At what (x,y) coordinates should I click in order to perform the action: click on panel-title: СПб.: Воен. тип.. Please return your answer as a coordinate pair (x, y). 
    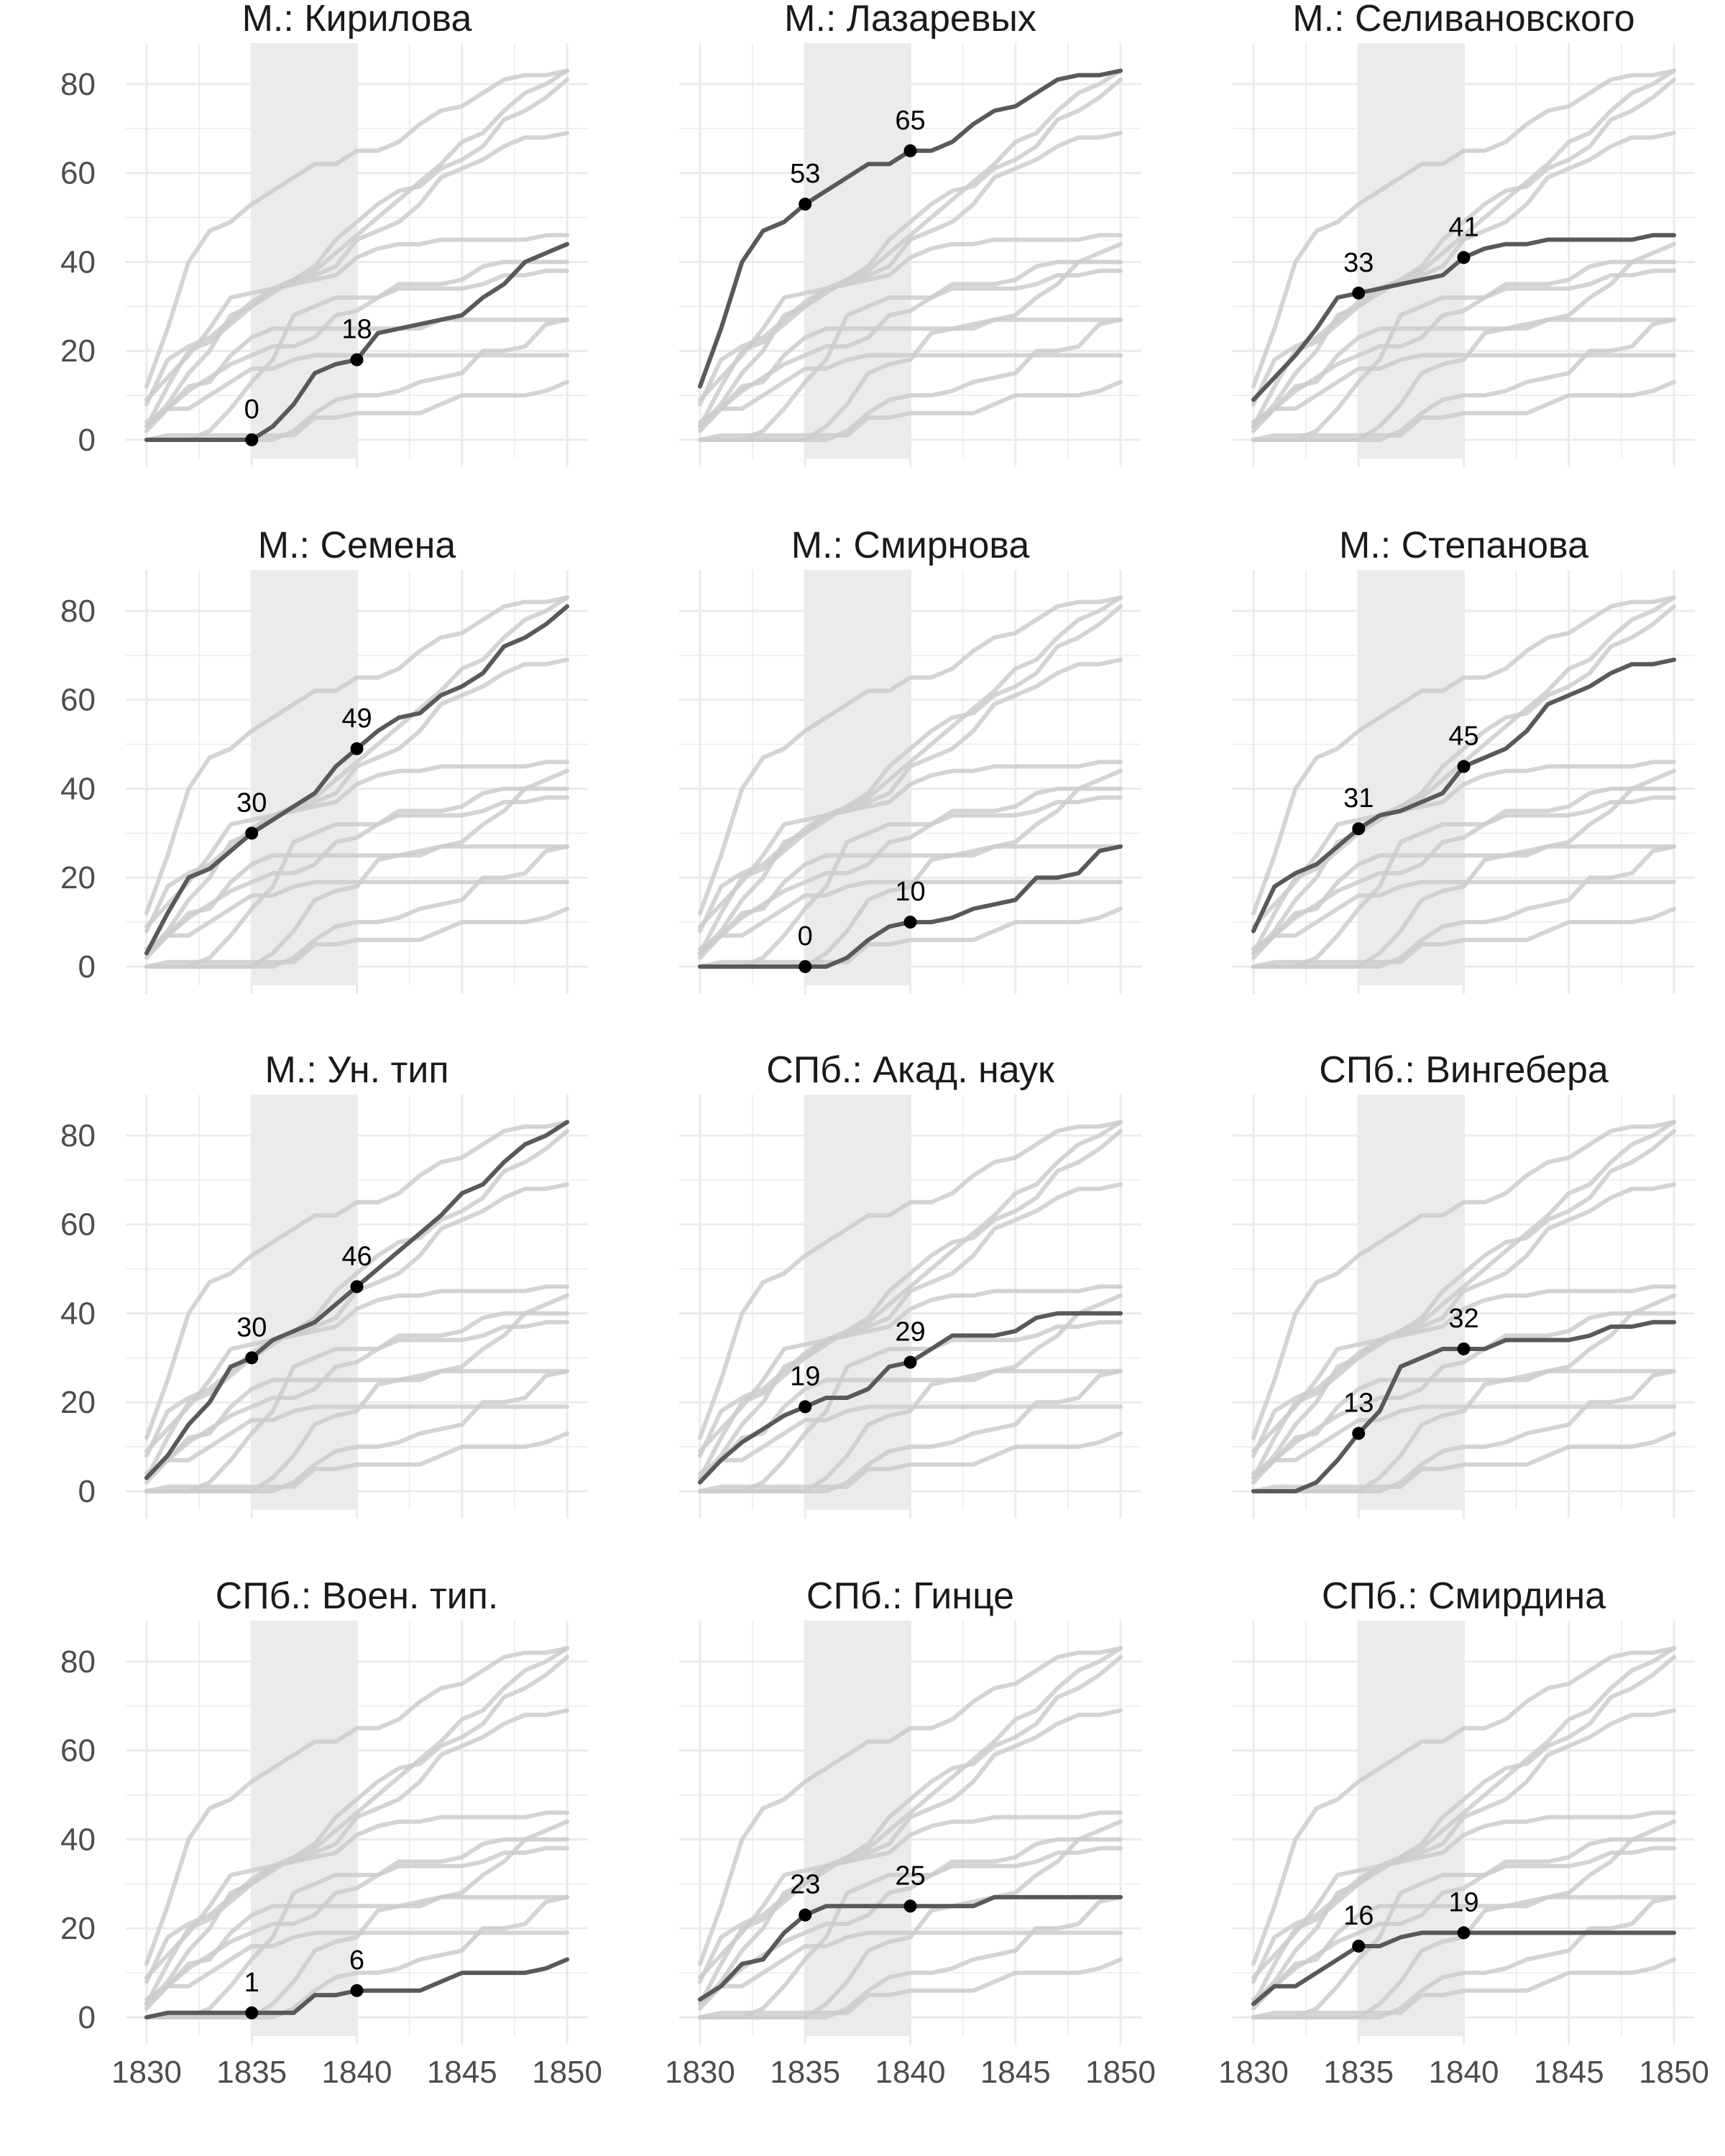
    Looking at the image, I should click on (357, 1596).